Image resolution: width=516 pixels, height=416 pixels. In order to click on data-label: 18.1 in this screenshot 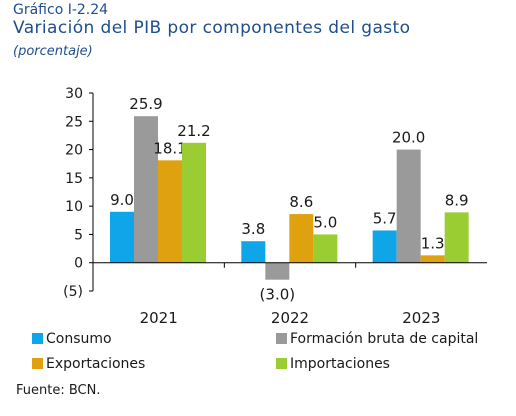, I will do `click(169, 148)`.